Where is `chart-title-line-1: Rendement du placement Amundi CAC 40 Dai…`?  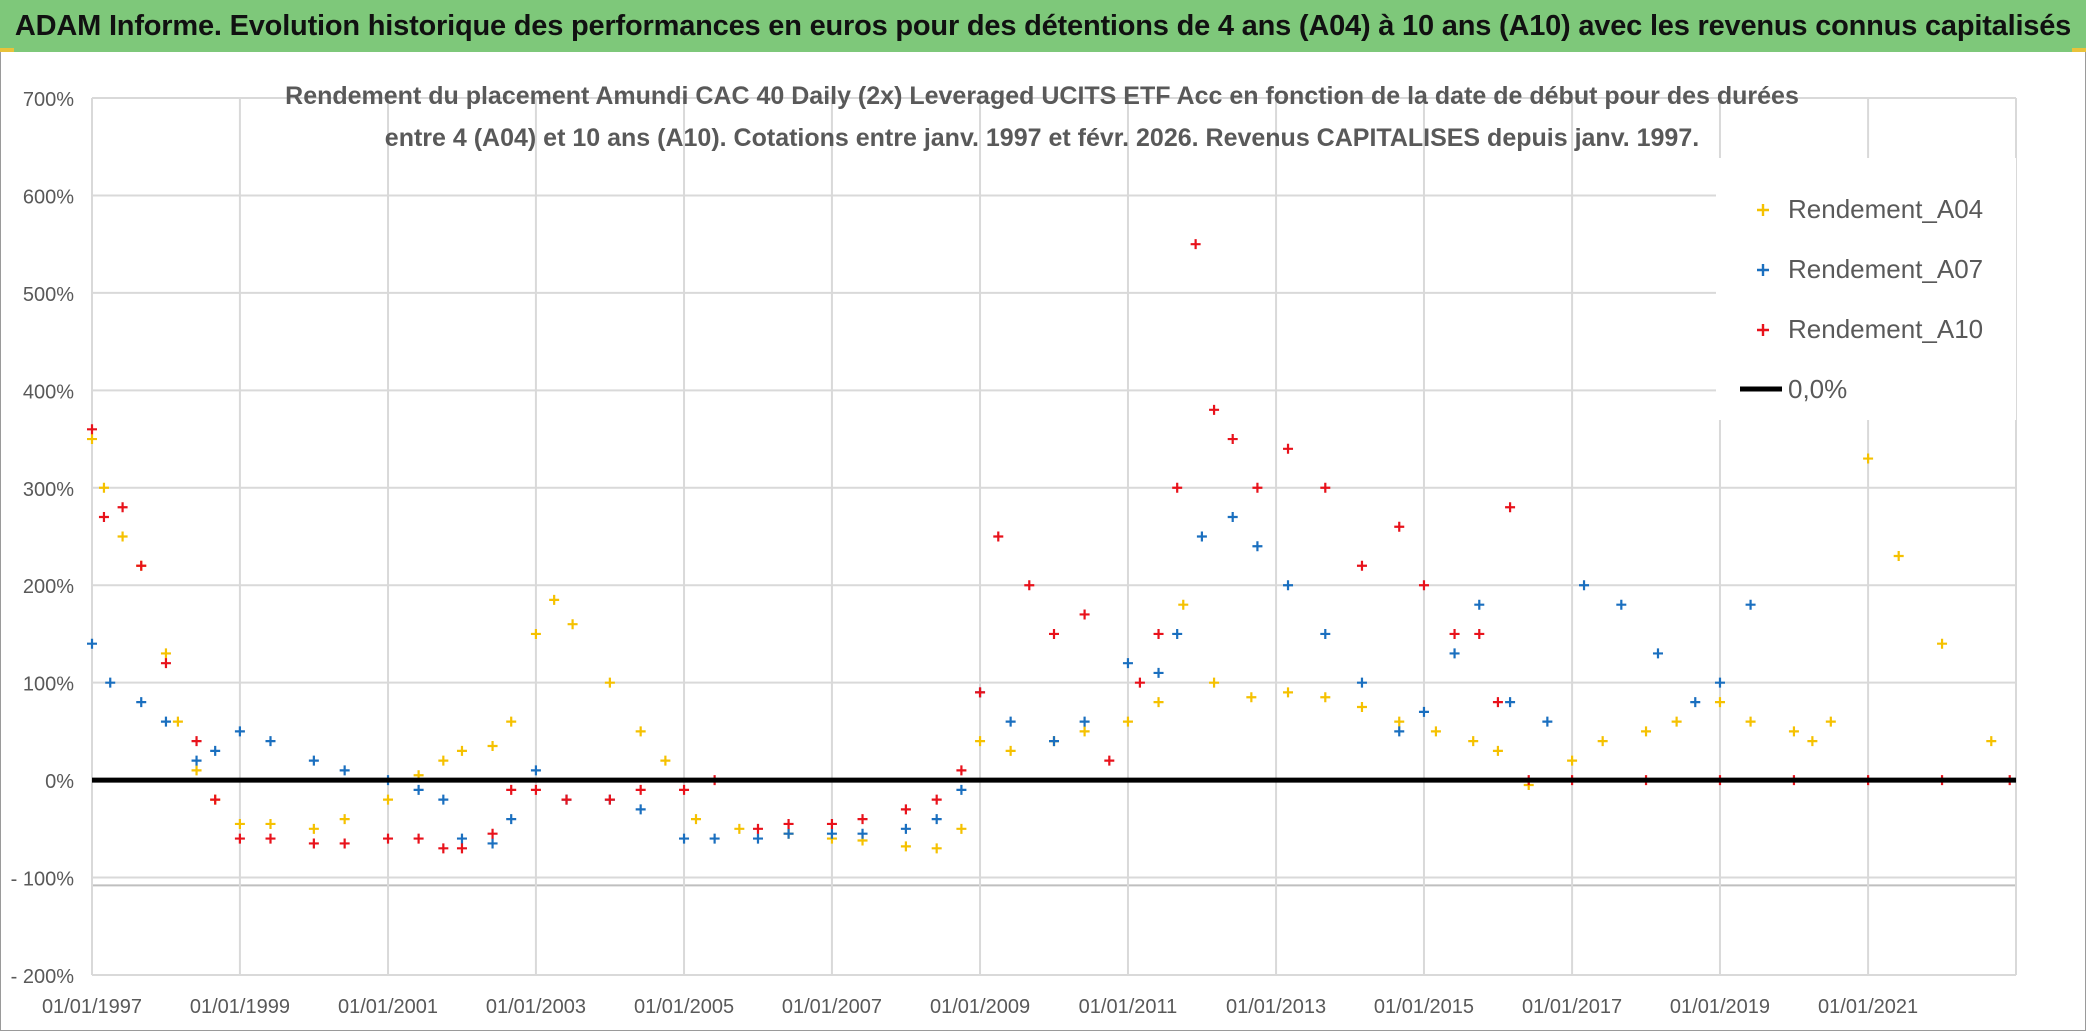 chart-title-line-1: Rendement du placement Amundi CAC 40 Dai… is located at coordinates (1042, 96).